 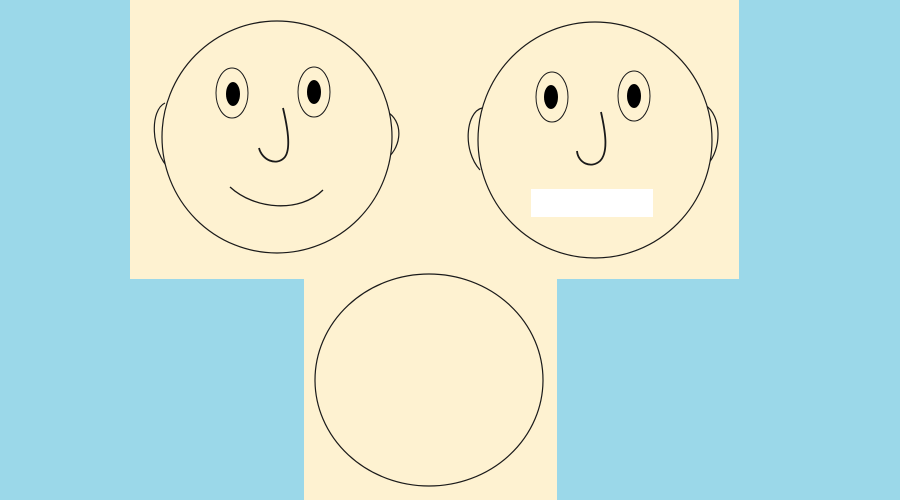 What do you see at coordinates (592, 203) in the screenshot?
I see `blank-mouth-box` at bounding box center [592, 203].